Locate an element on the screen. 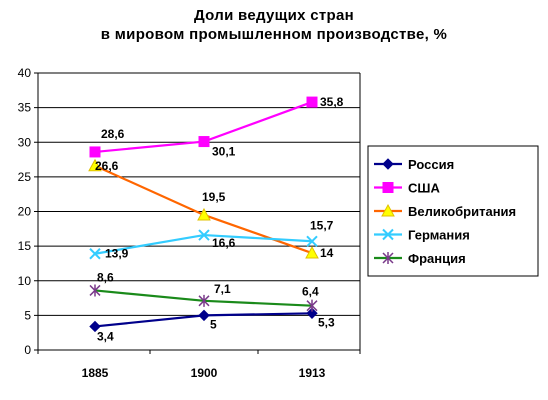 This screenshot has height=400, width=548. legend-label: США is located at coordinates (424, 188).